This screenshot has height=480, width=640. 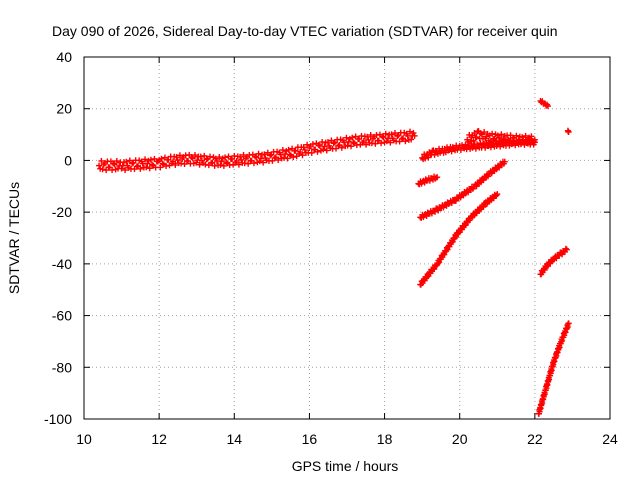 I want to click on x-tick-label: 16, so click(x=310, y=439).